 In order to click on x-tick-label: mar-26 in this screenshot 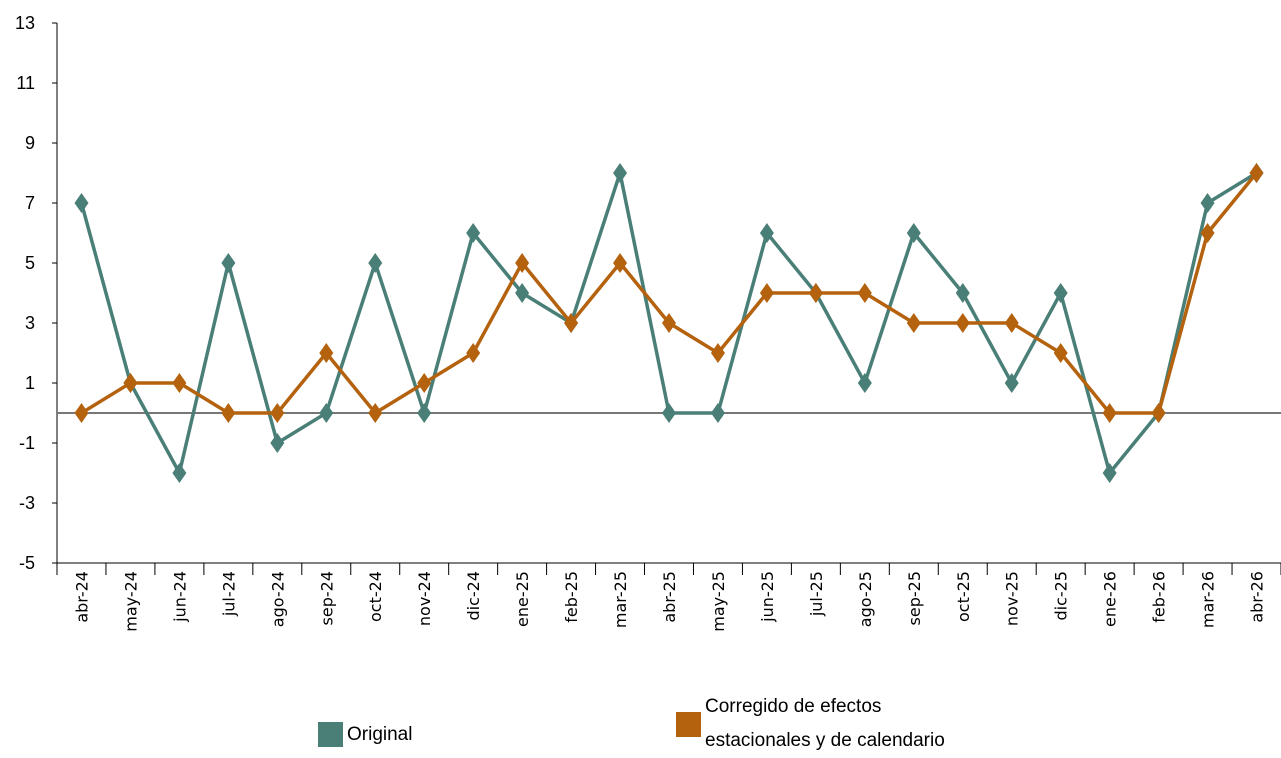, I will do `click(1208, 599)`.